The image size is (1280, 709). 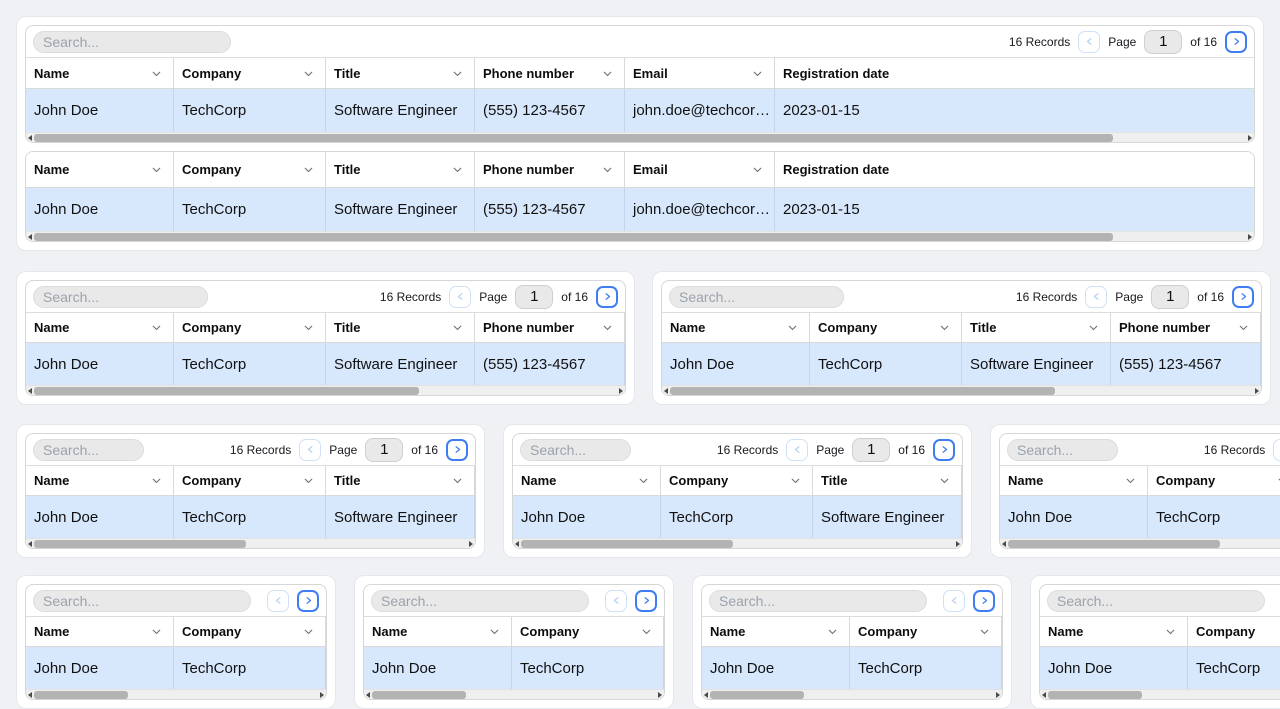 I want to click on column-header-registration-date: Registration date, so click(x=1014, y=169).